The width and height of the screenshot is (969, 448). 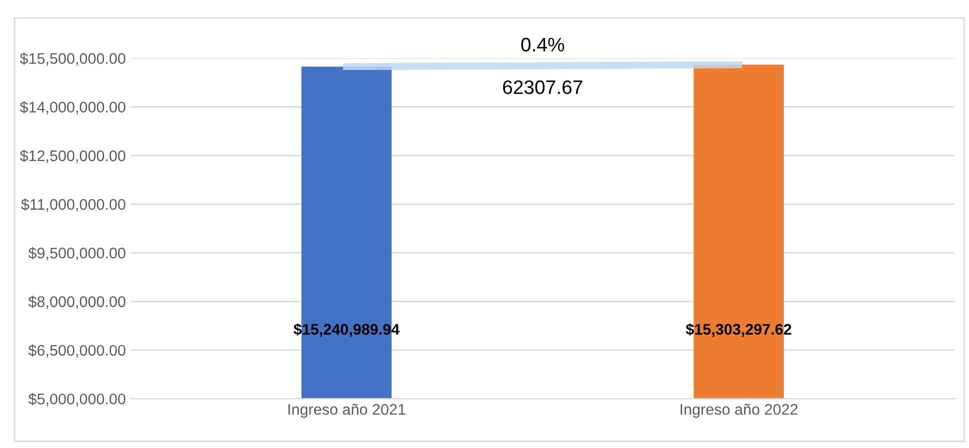 I want to click on y-tick-label: $14,000,000.00, so click(x=73, y=107).